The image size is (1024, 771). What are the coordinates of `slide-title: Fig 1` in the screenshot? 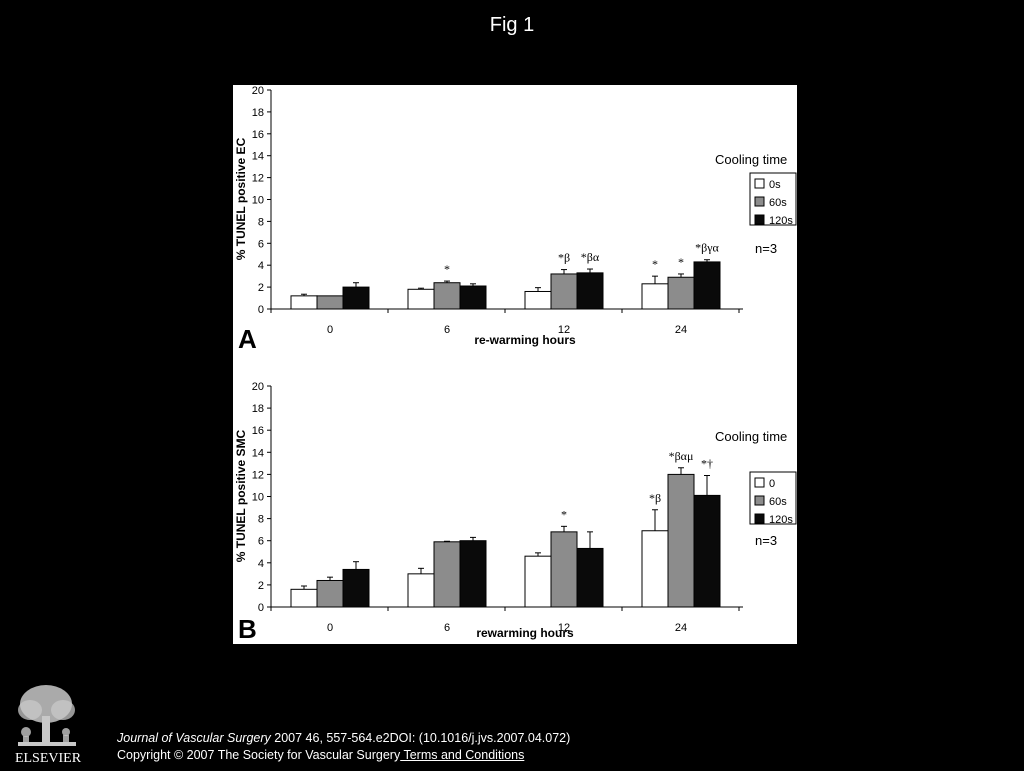 It's located at (512, 25).